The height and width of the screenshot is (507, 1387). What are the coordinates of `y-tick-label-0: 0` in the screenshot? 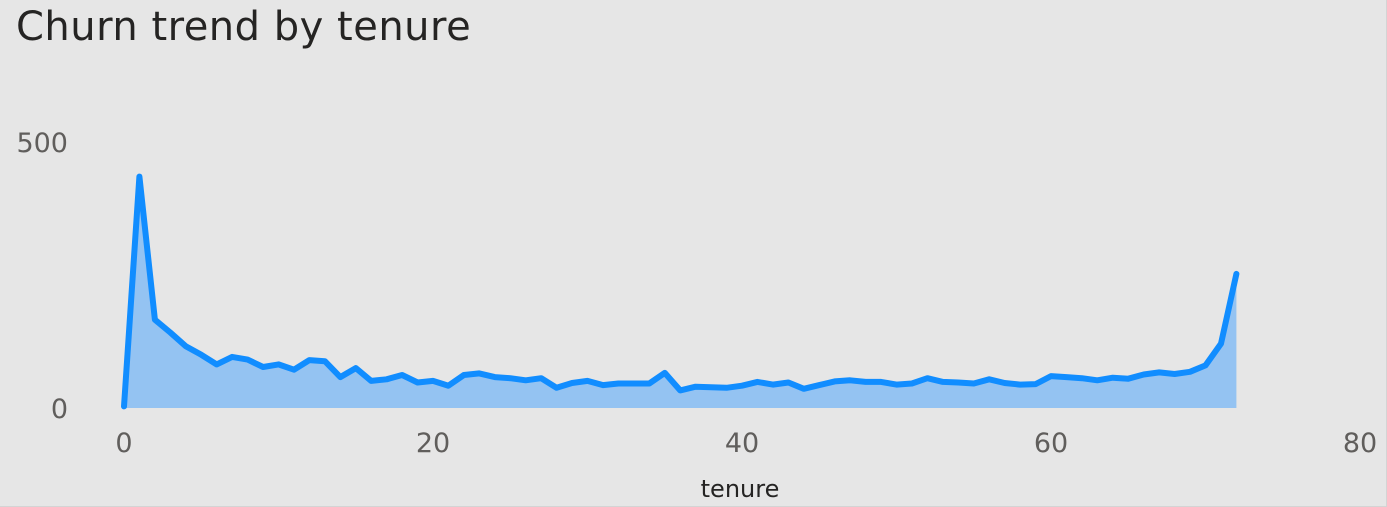 It's located at (59, 409).